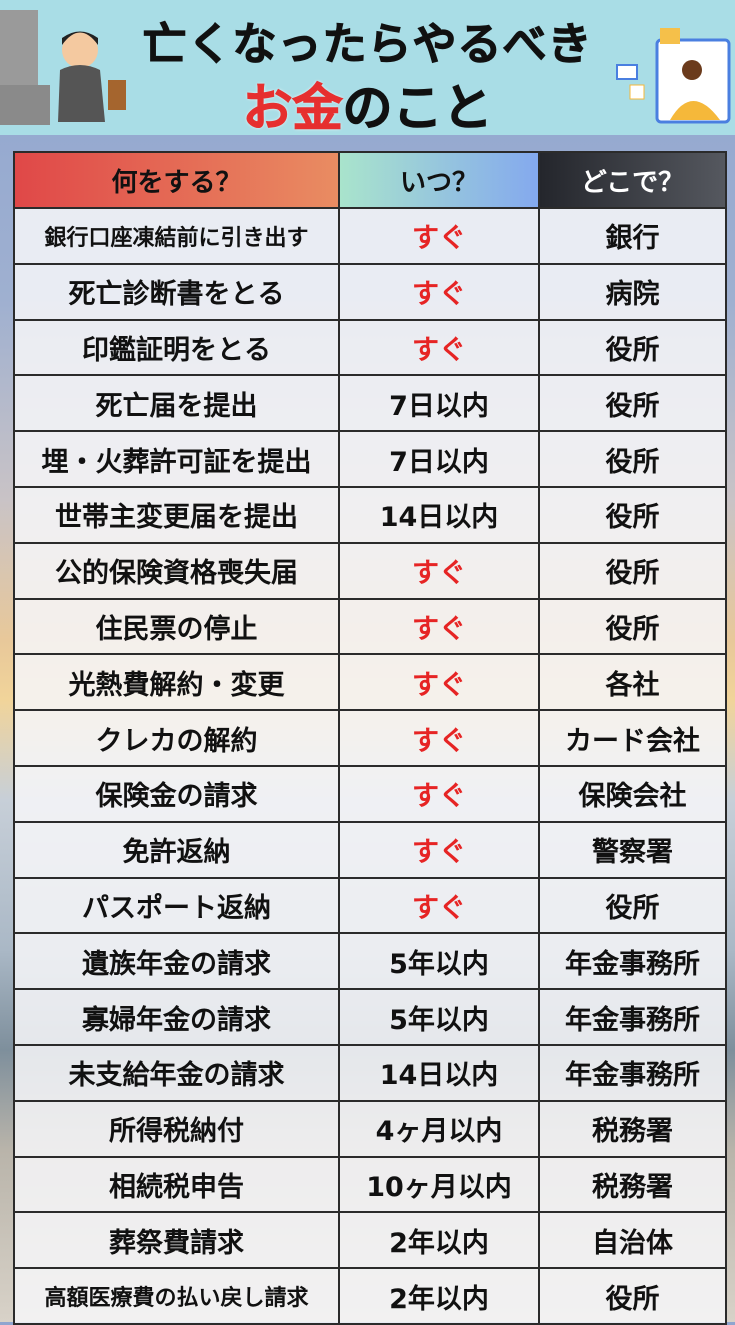  I want to click on cell-what: 埋・火葬許可証を提出, so click(176, 459).